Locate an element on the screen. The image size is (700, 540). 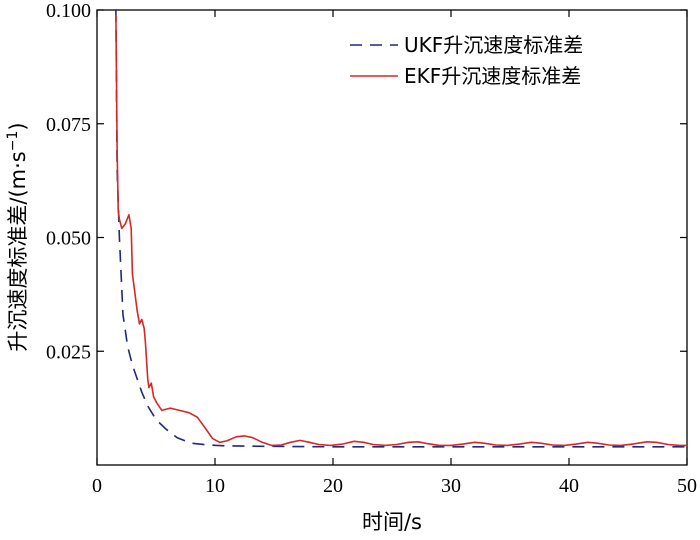
y-tick-label: 0.025 is located at coordinates (68, 352).